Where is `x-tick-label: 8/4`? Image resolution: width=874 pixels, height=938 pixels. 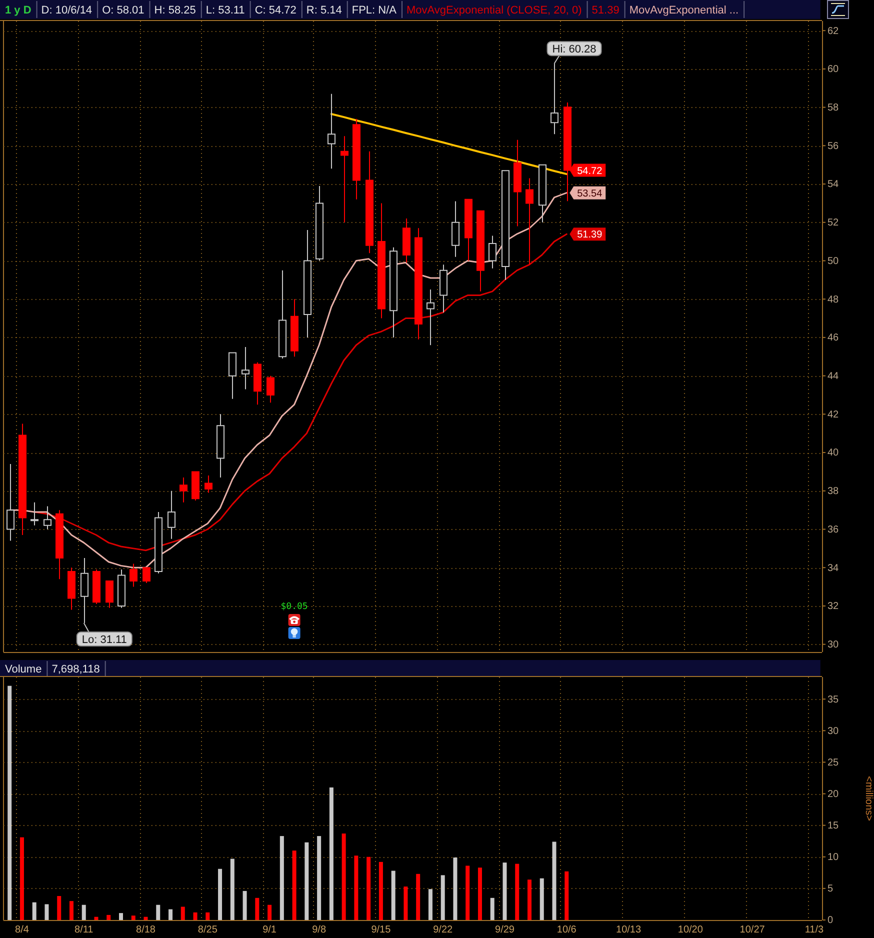 x-tick-label: 8/4 is located at coordinates (22, 930).